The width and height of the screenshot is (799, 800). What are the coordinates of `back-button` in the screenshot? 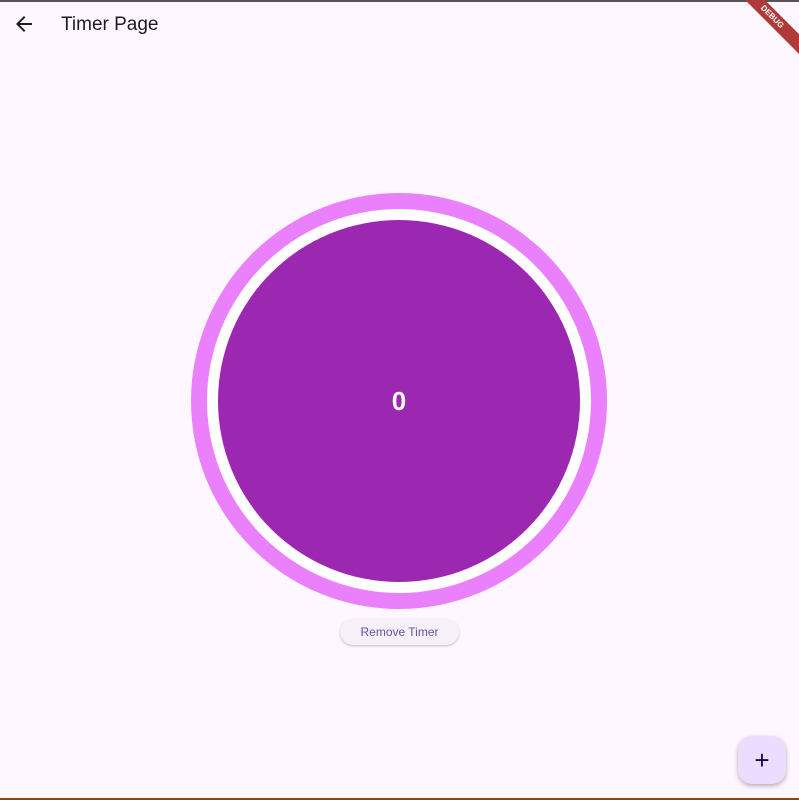 It's located at (24, 24).